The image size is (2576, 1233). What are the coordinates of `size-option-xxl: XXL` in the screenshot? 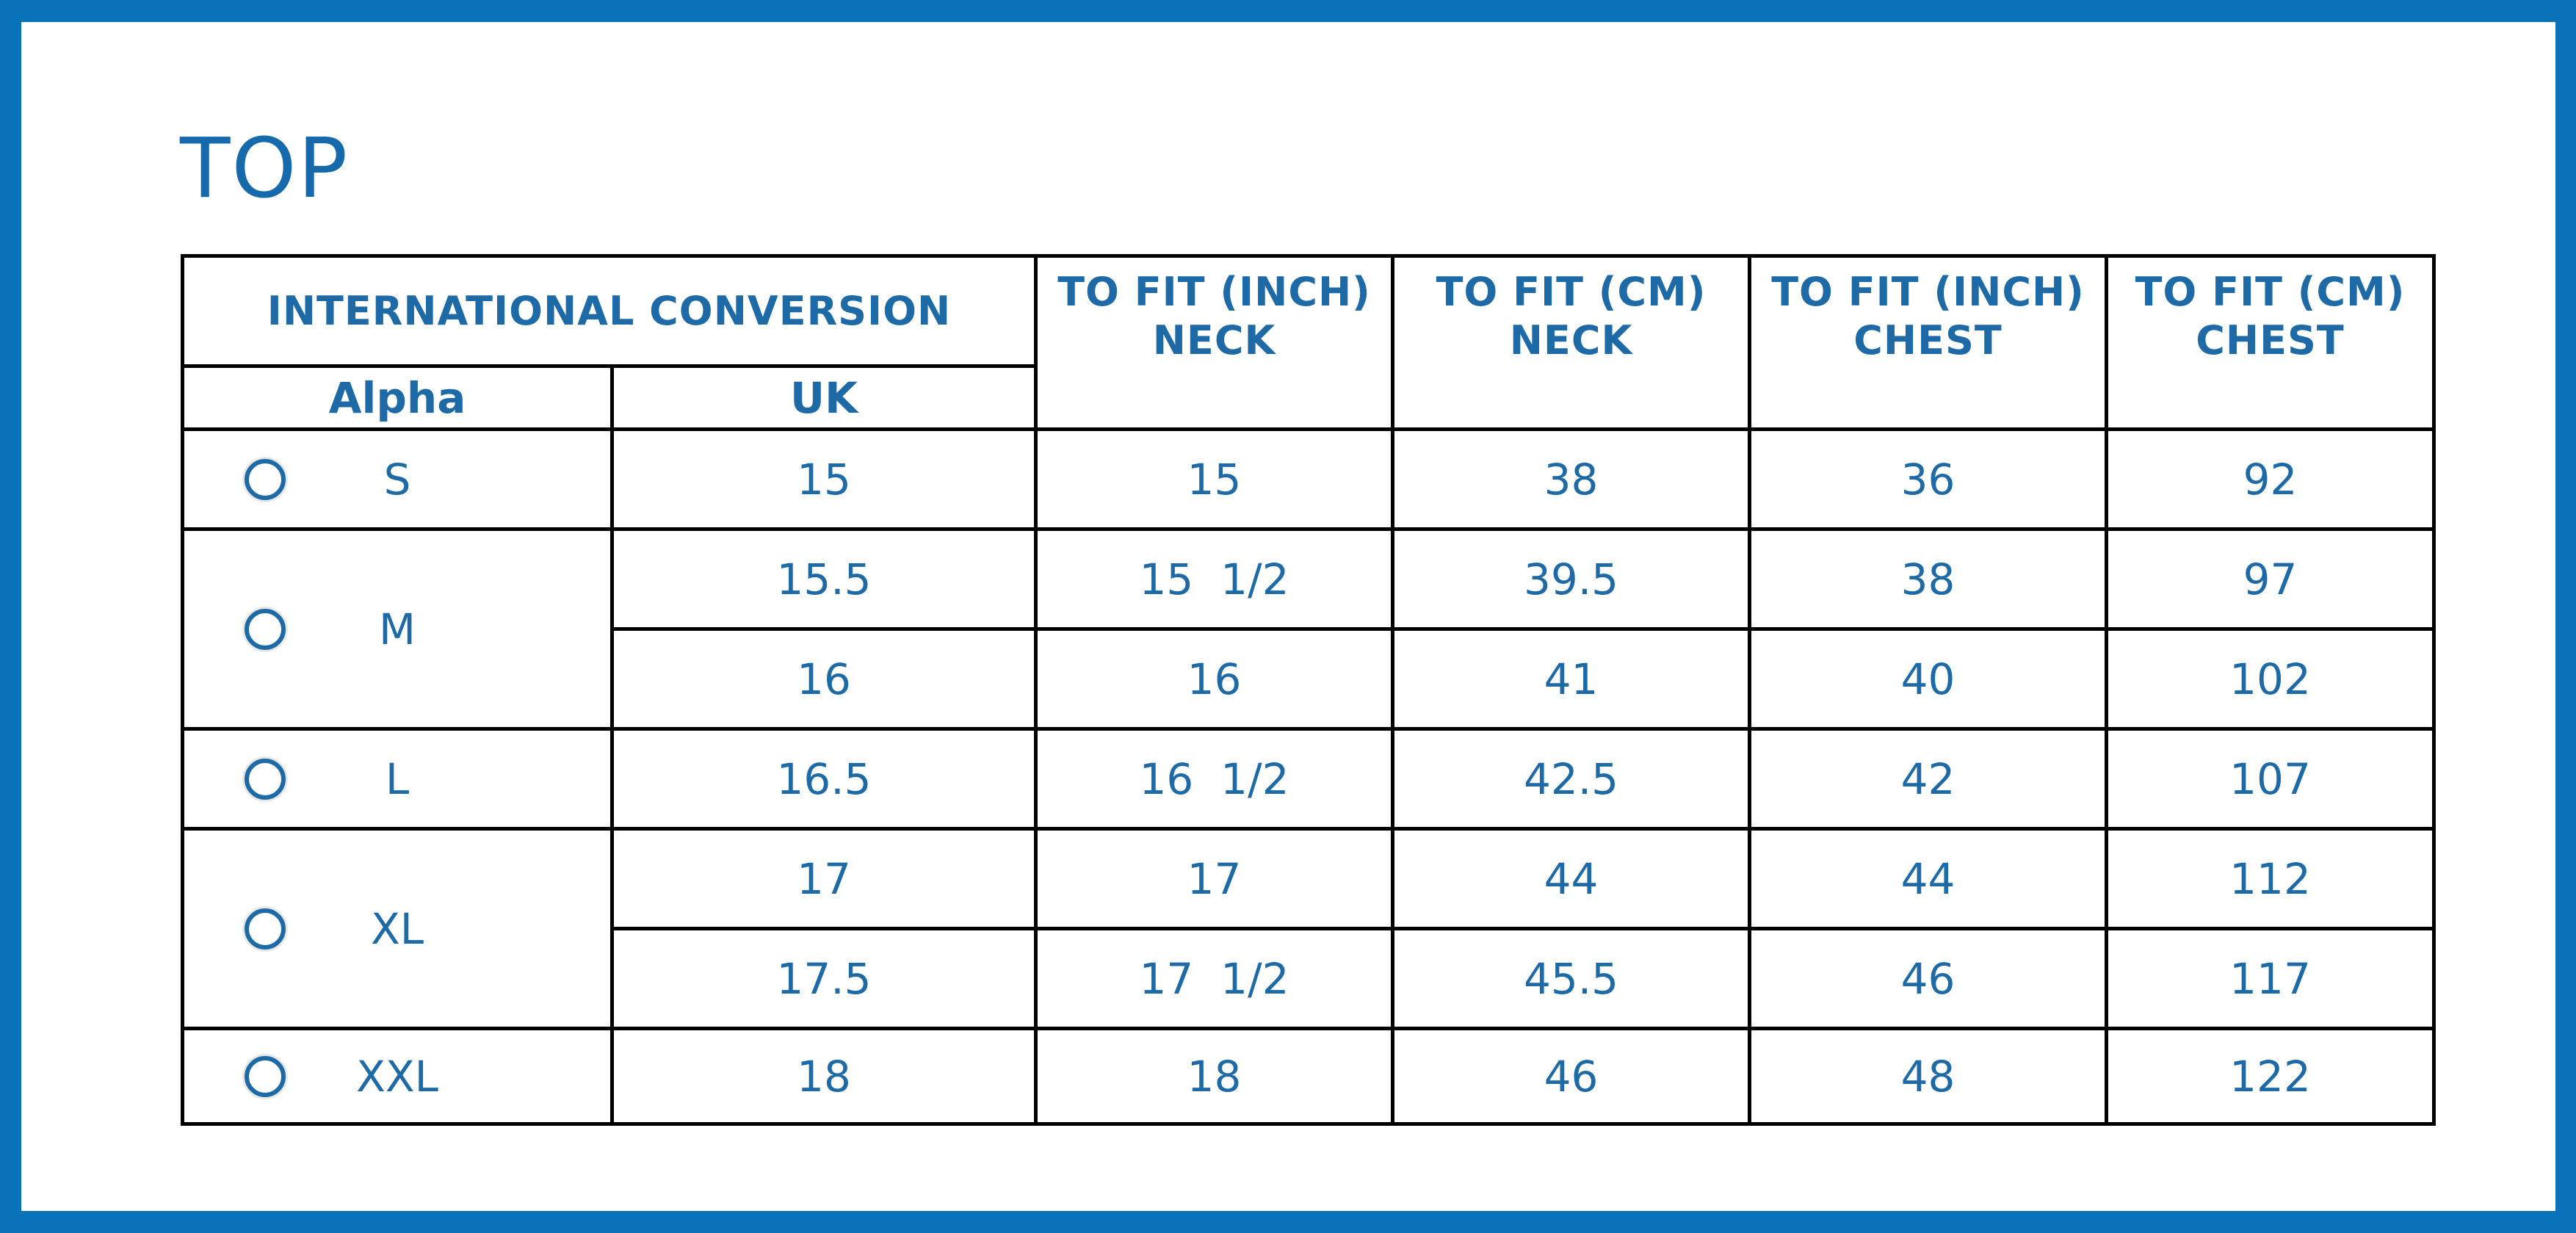 It's located at (397, 1076).